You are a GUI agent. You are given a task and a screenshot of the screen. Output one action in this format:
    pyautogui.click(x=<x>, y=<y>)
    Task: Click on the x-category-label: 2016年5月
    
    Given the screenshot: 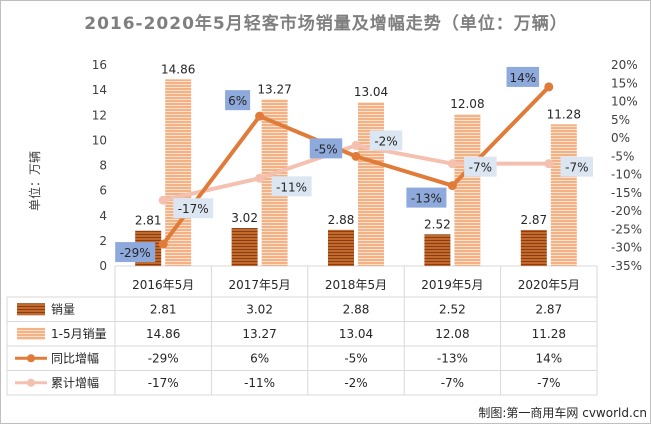 What is the action you would take?
    pyautogui.click(x=163, y=285)
    